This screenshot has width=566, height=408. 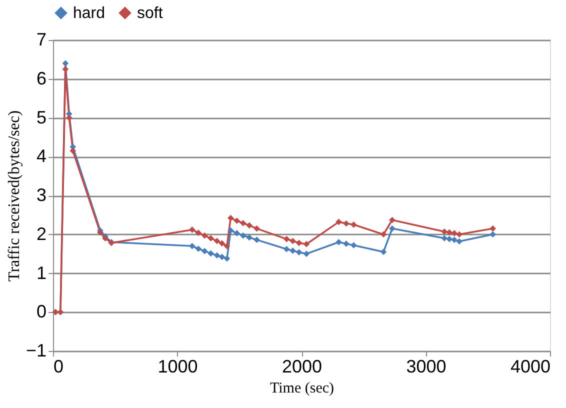 What do you see at coordinates (530, 366) in the screenshot?
I see `x-tick-label: 4000` at bounding box center [530, 366].